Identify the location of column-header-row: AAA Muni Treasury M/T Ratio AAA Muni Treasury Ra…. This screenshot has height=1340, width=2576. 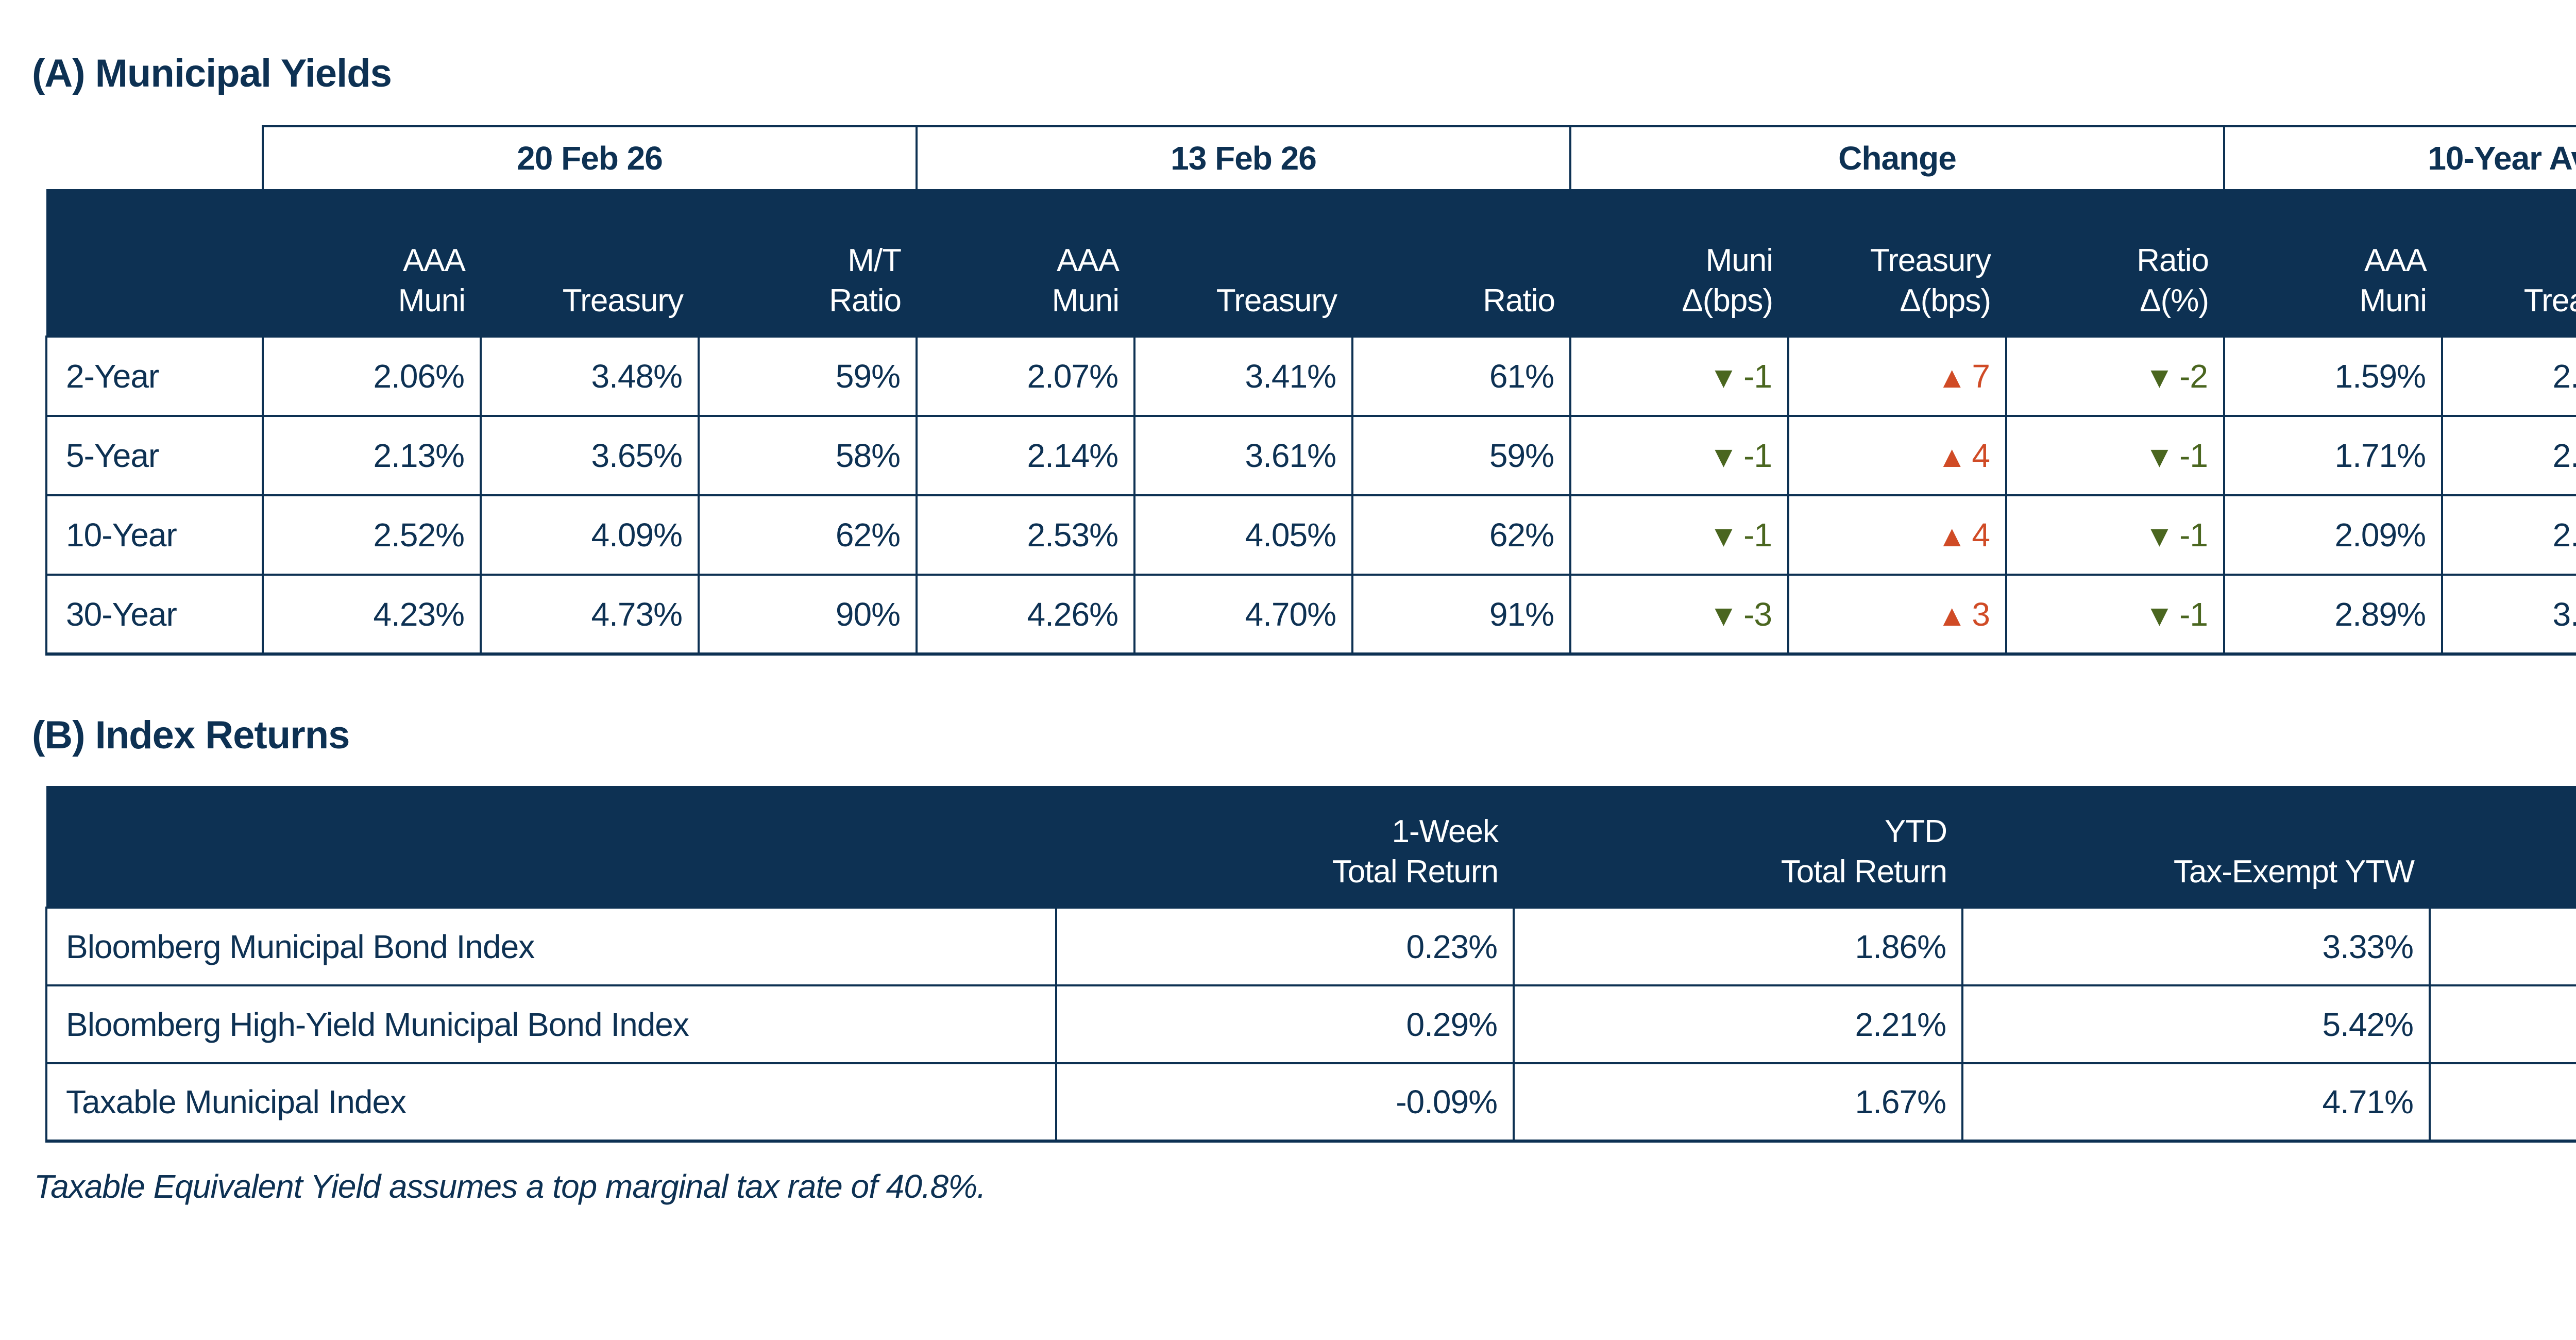
(1311, 263).